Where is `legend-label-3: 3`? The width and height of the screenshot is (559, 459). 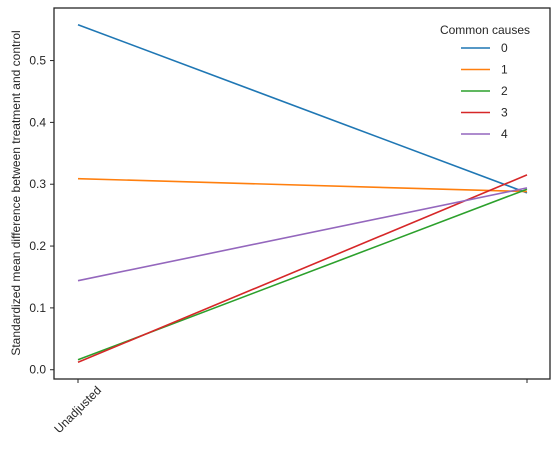 legend-label-3: 3 is located at coordinates (504, 113).